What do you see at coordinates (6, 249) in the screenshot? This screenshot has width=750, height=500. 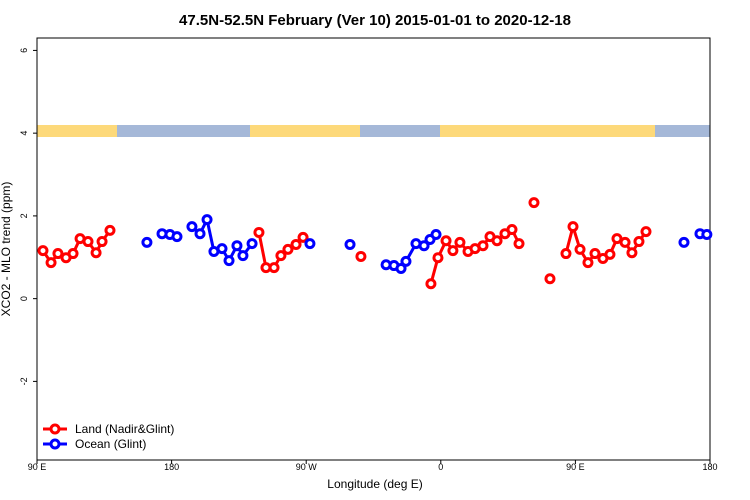 I see `y-axis-label: XCO2 - MLO trend (ppm)` at bounding box center [6, 249].